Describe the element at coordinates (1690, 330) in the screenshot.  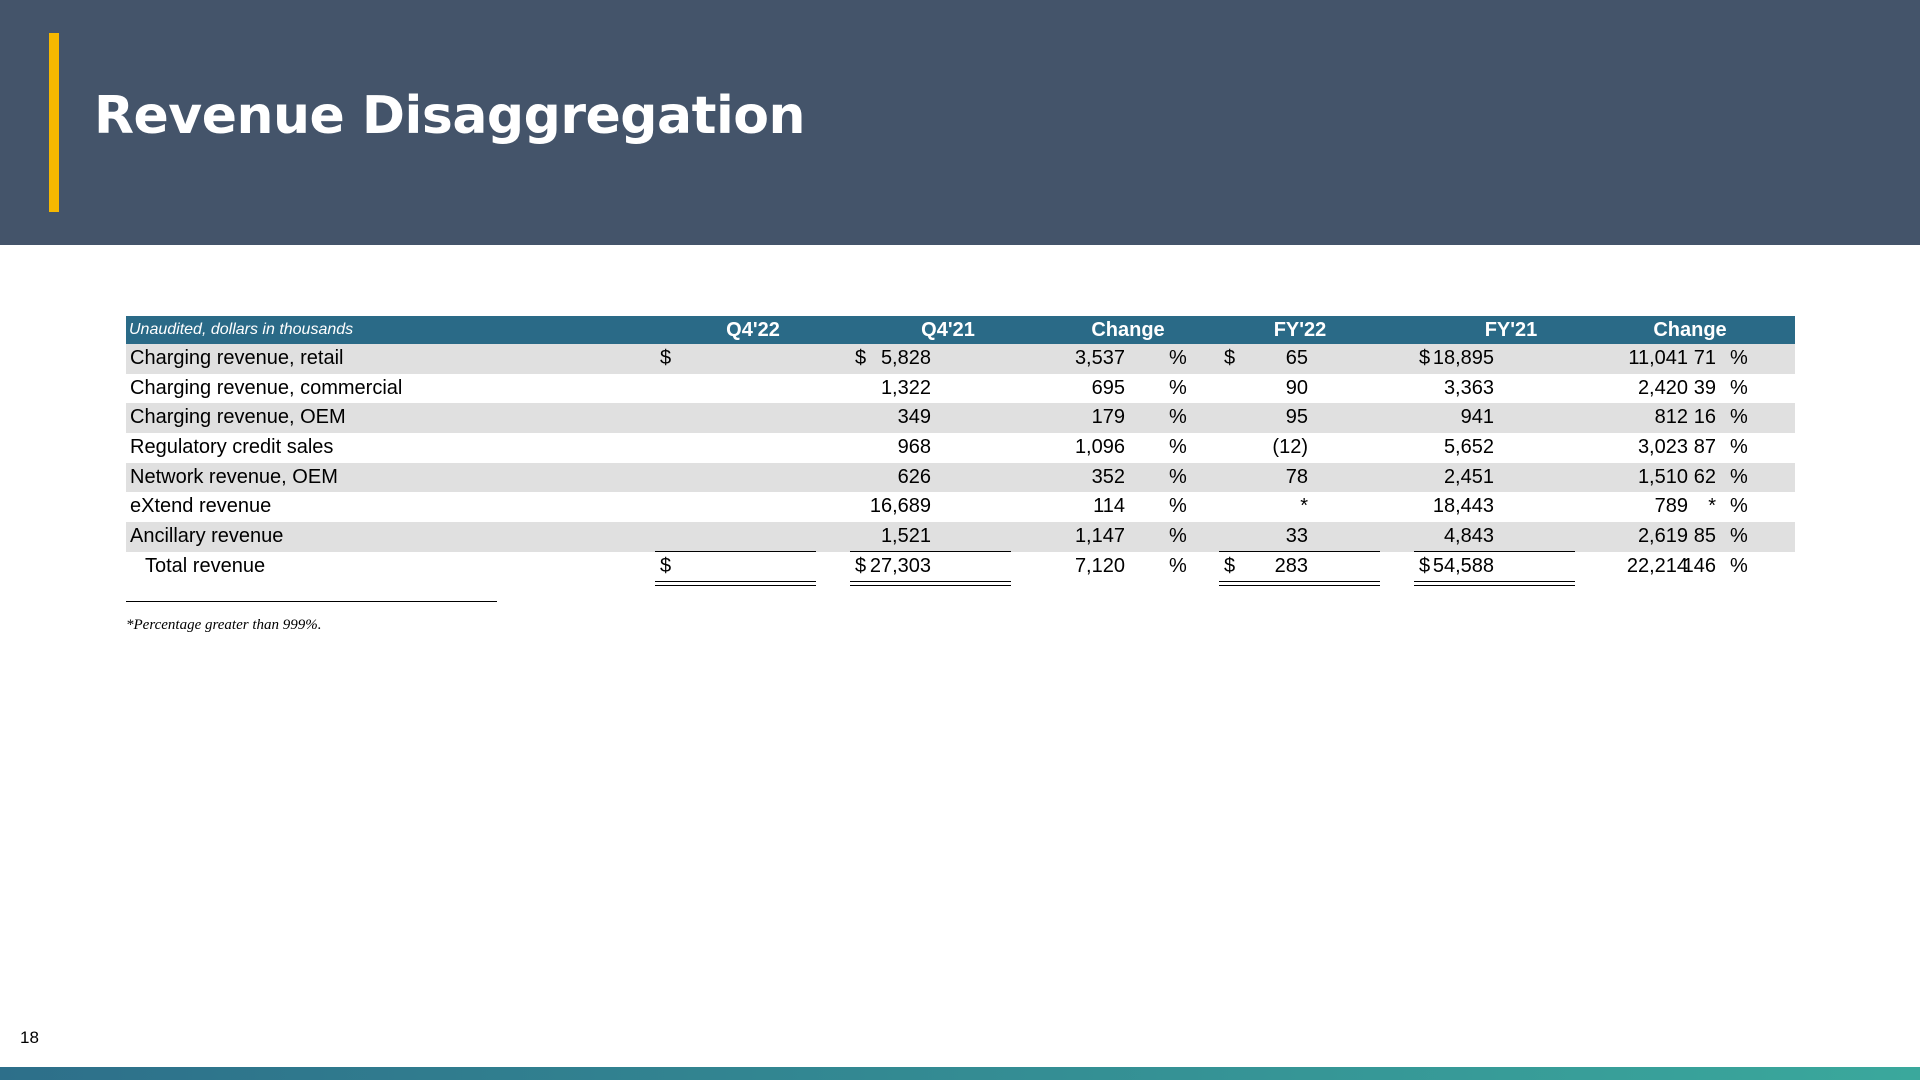
I see `header-change-year: Change` at that location.